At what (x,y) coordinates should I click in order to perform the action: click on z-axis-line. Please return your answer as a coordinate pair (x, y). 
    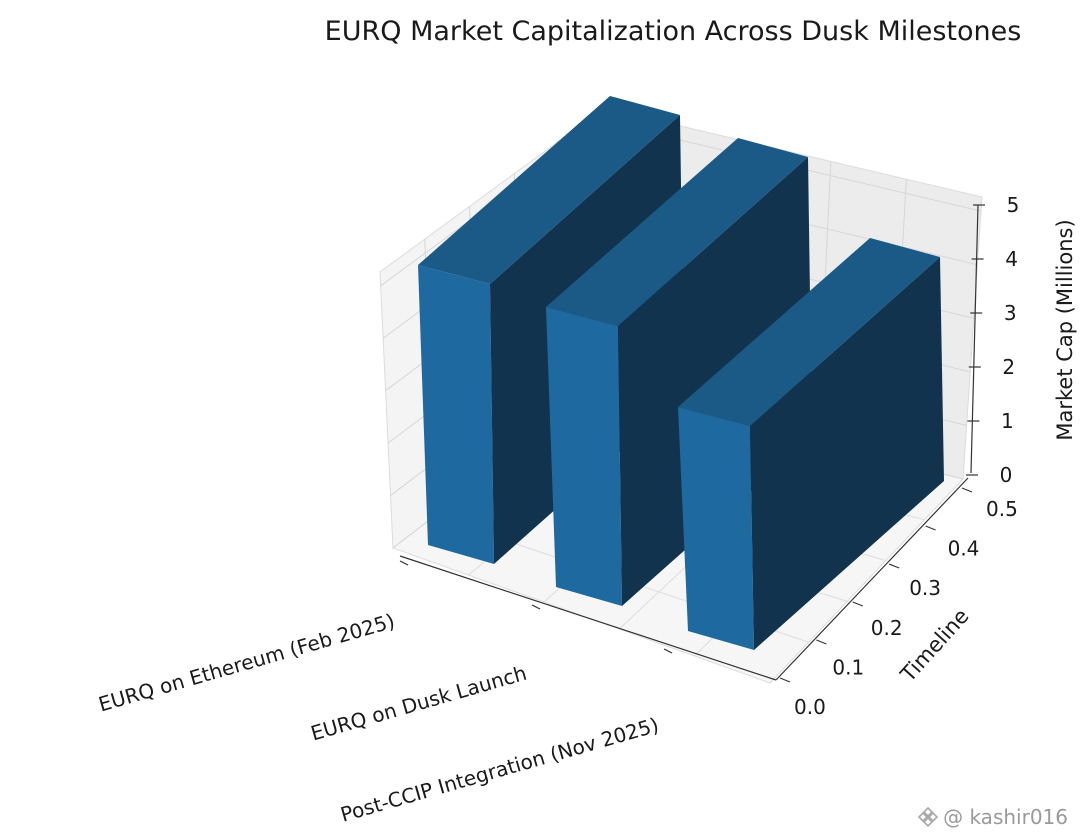
    Looking at the image, I should click on (974, 339).